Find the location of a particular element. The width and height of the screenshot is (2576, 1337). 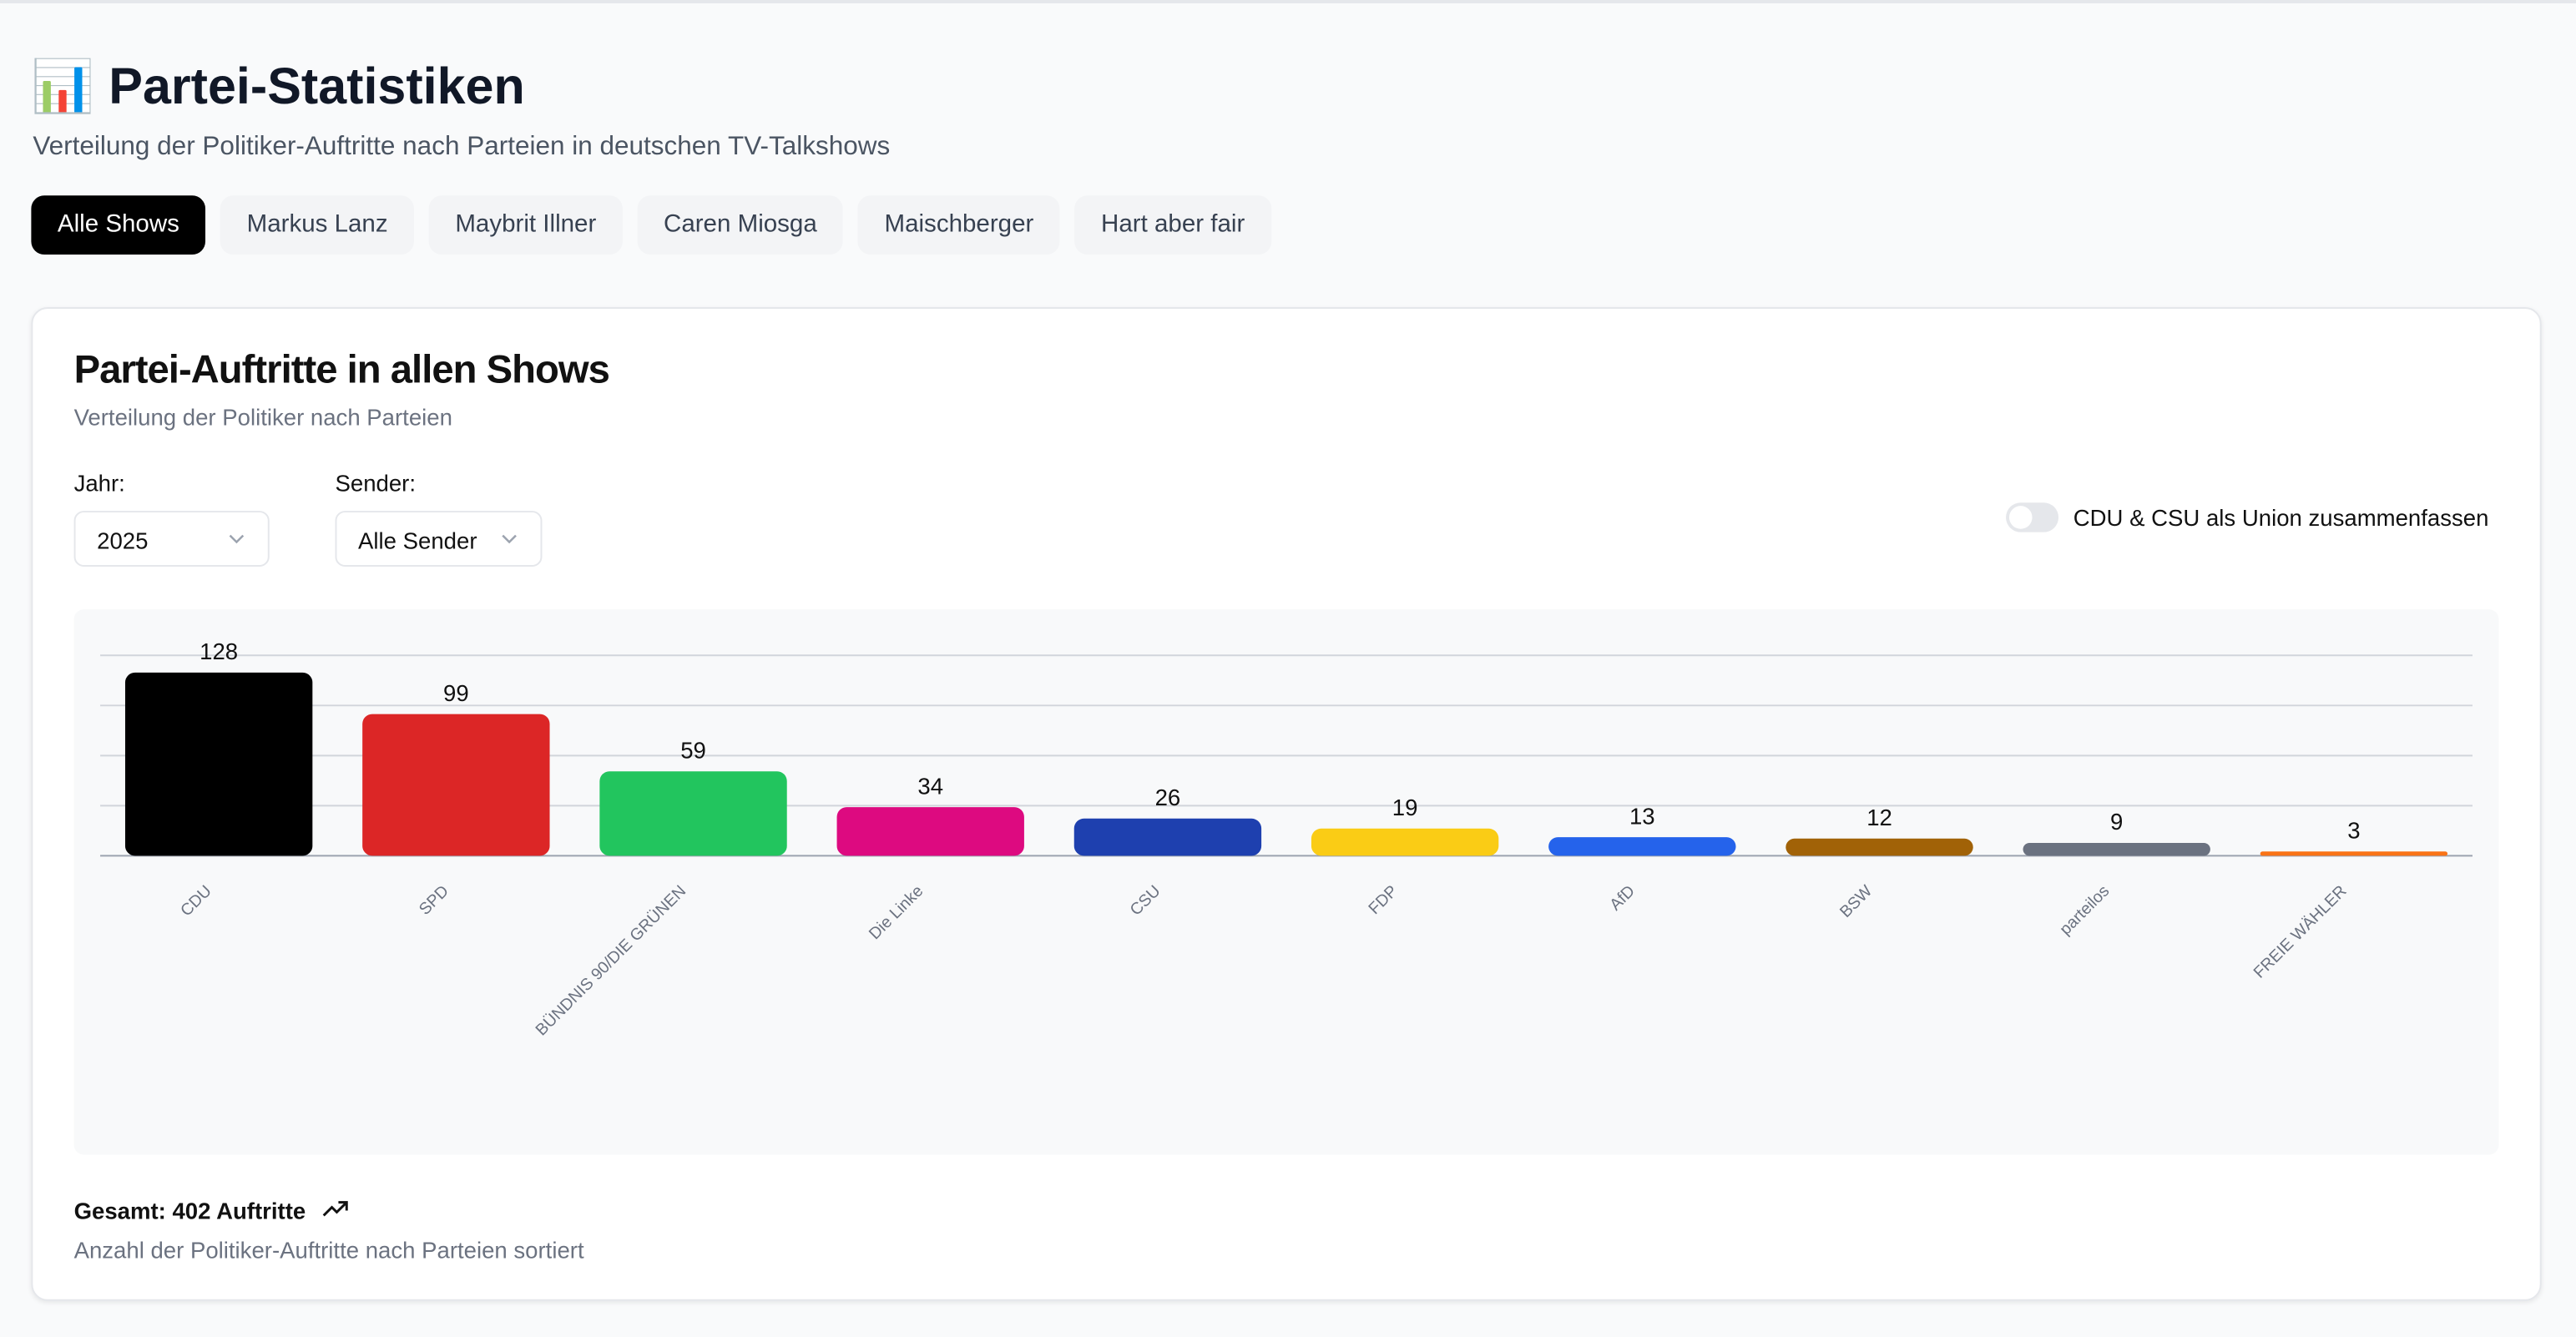

page-title: 📊 Partei-Statistiken is located at coordinates (278, 86).